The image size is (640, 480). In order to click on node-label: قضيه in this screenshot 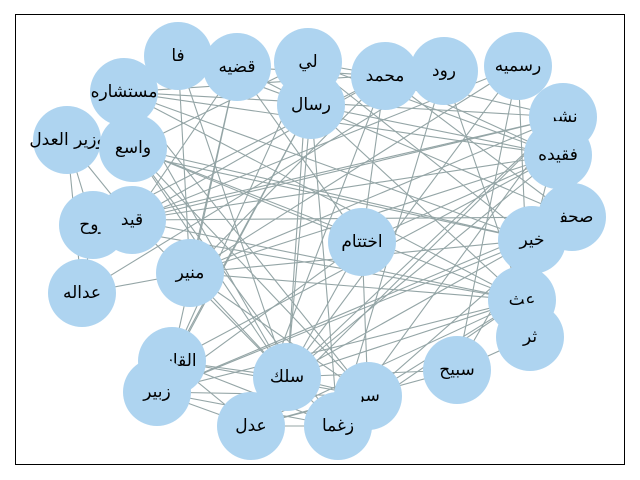, I will do `click(236, 67)`.